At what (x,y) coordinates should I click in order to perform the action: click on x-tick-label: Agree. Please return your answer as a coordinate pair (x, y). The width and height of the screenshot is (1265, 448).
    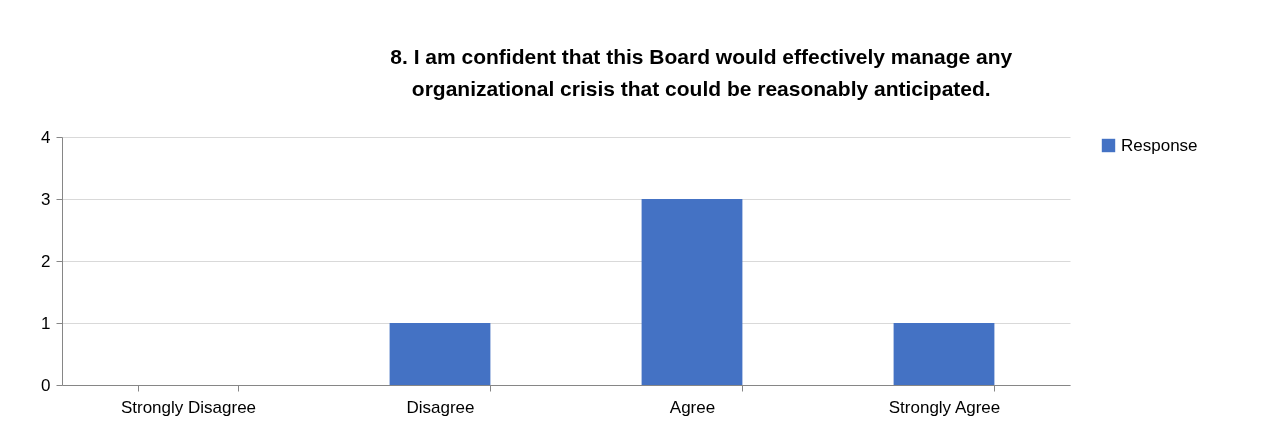
    Looking at the image, I should click on (692, 407).